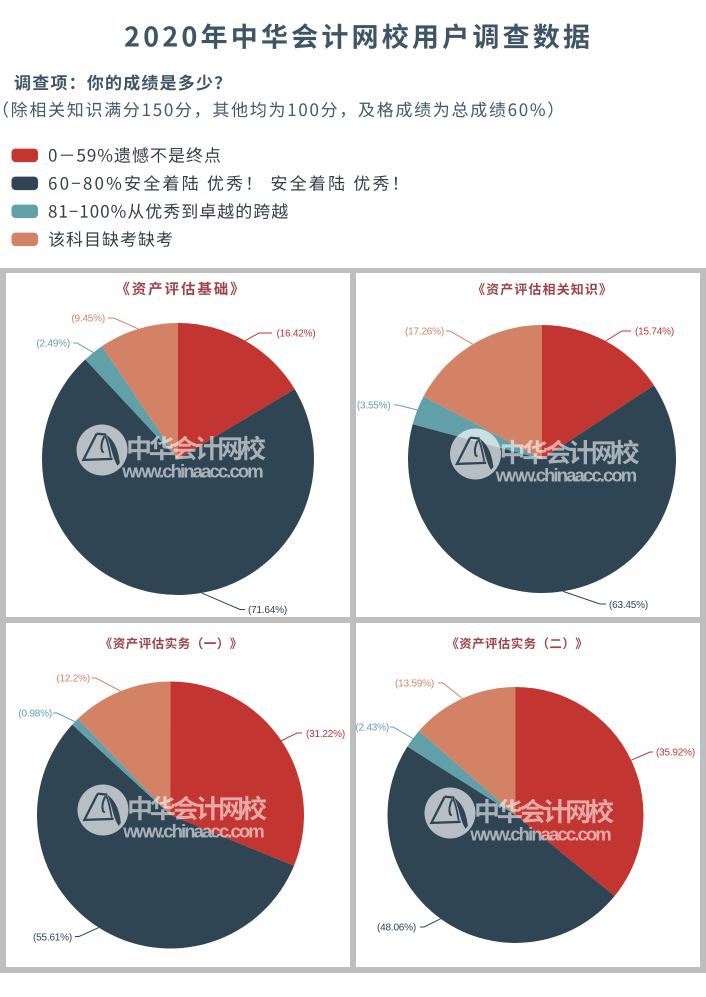 The width and height of the screenshot is (706, 997). I want to click on svg-text: (3.55%), so click(374, 406).